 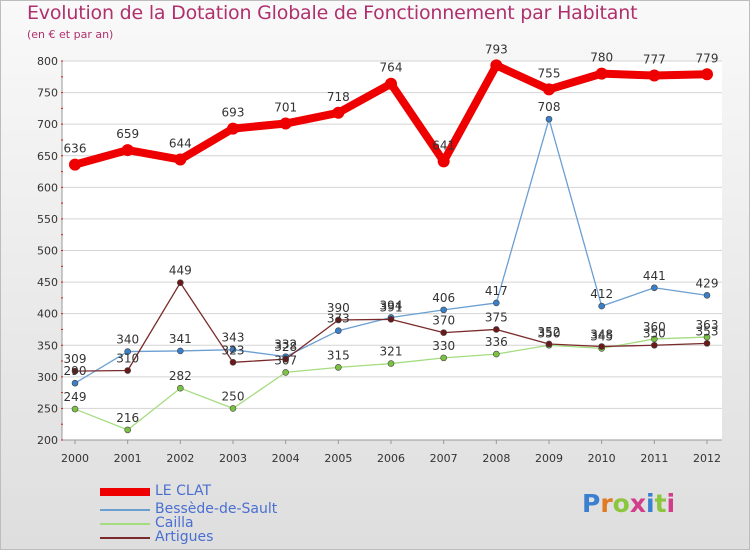 I want to click on x-tick-label-2006: 2006, so click(x=391, y=458).